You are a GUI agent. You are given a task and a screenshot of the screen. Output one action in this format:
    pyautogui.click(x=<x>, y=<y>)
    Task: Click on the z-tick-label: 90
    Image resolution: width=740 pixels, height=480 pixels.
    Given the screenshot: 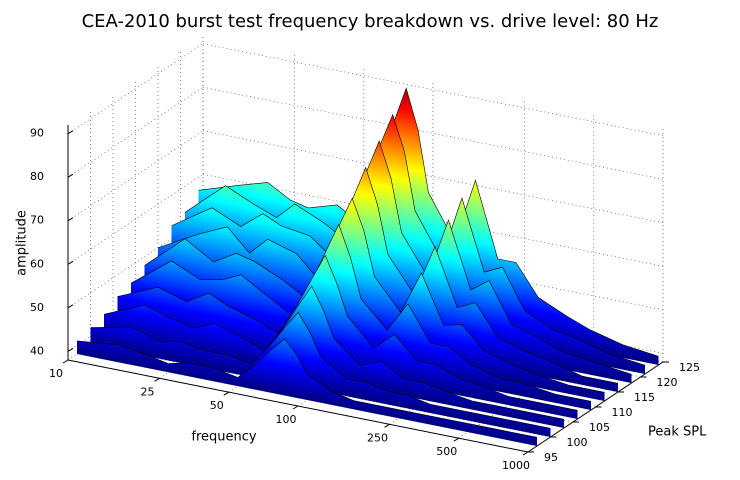 What is the action you would take?
    pyautogui.click(x=37, y=133)
    